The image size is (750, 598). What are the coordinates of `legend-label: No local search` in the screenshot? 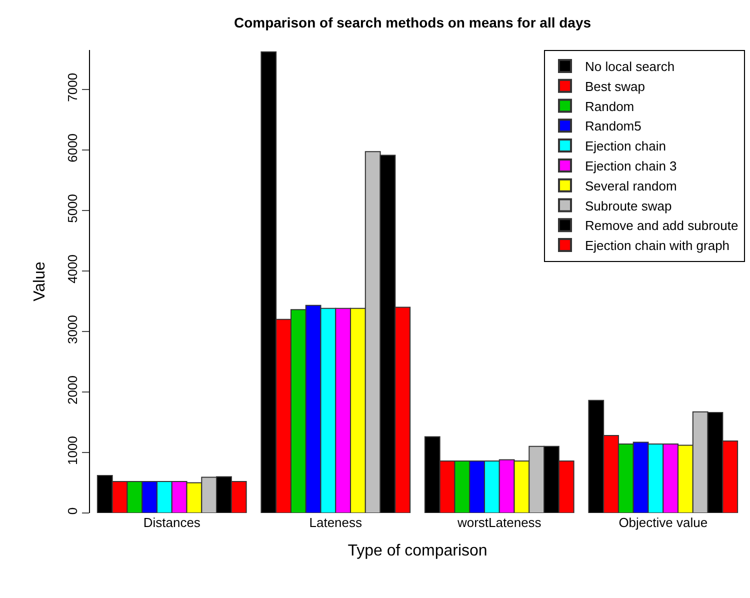 It's located at (630, 66).